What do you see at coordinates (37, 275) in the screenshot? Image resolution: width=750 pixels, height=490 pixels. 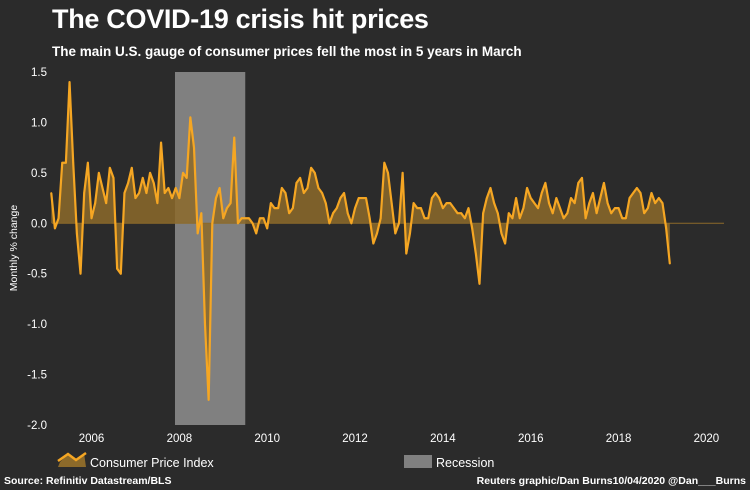 I see `y-tick-label: -0.5` at bounding box center [37, 275].